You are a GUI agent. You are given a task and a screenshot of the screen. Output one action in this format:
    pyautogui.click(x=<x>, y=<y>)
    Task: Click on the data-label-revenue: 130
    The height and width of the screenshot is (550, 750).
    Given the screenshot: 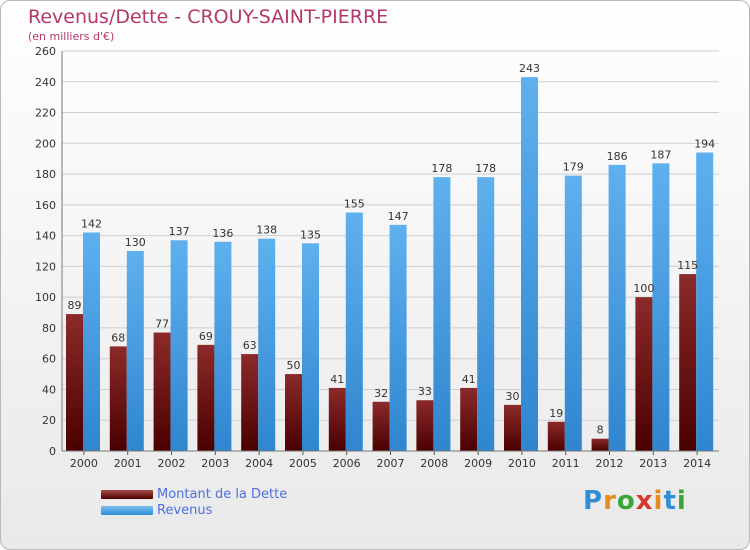 What is the action you would take?
    pyautogui.click(x=135, y=242)
    